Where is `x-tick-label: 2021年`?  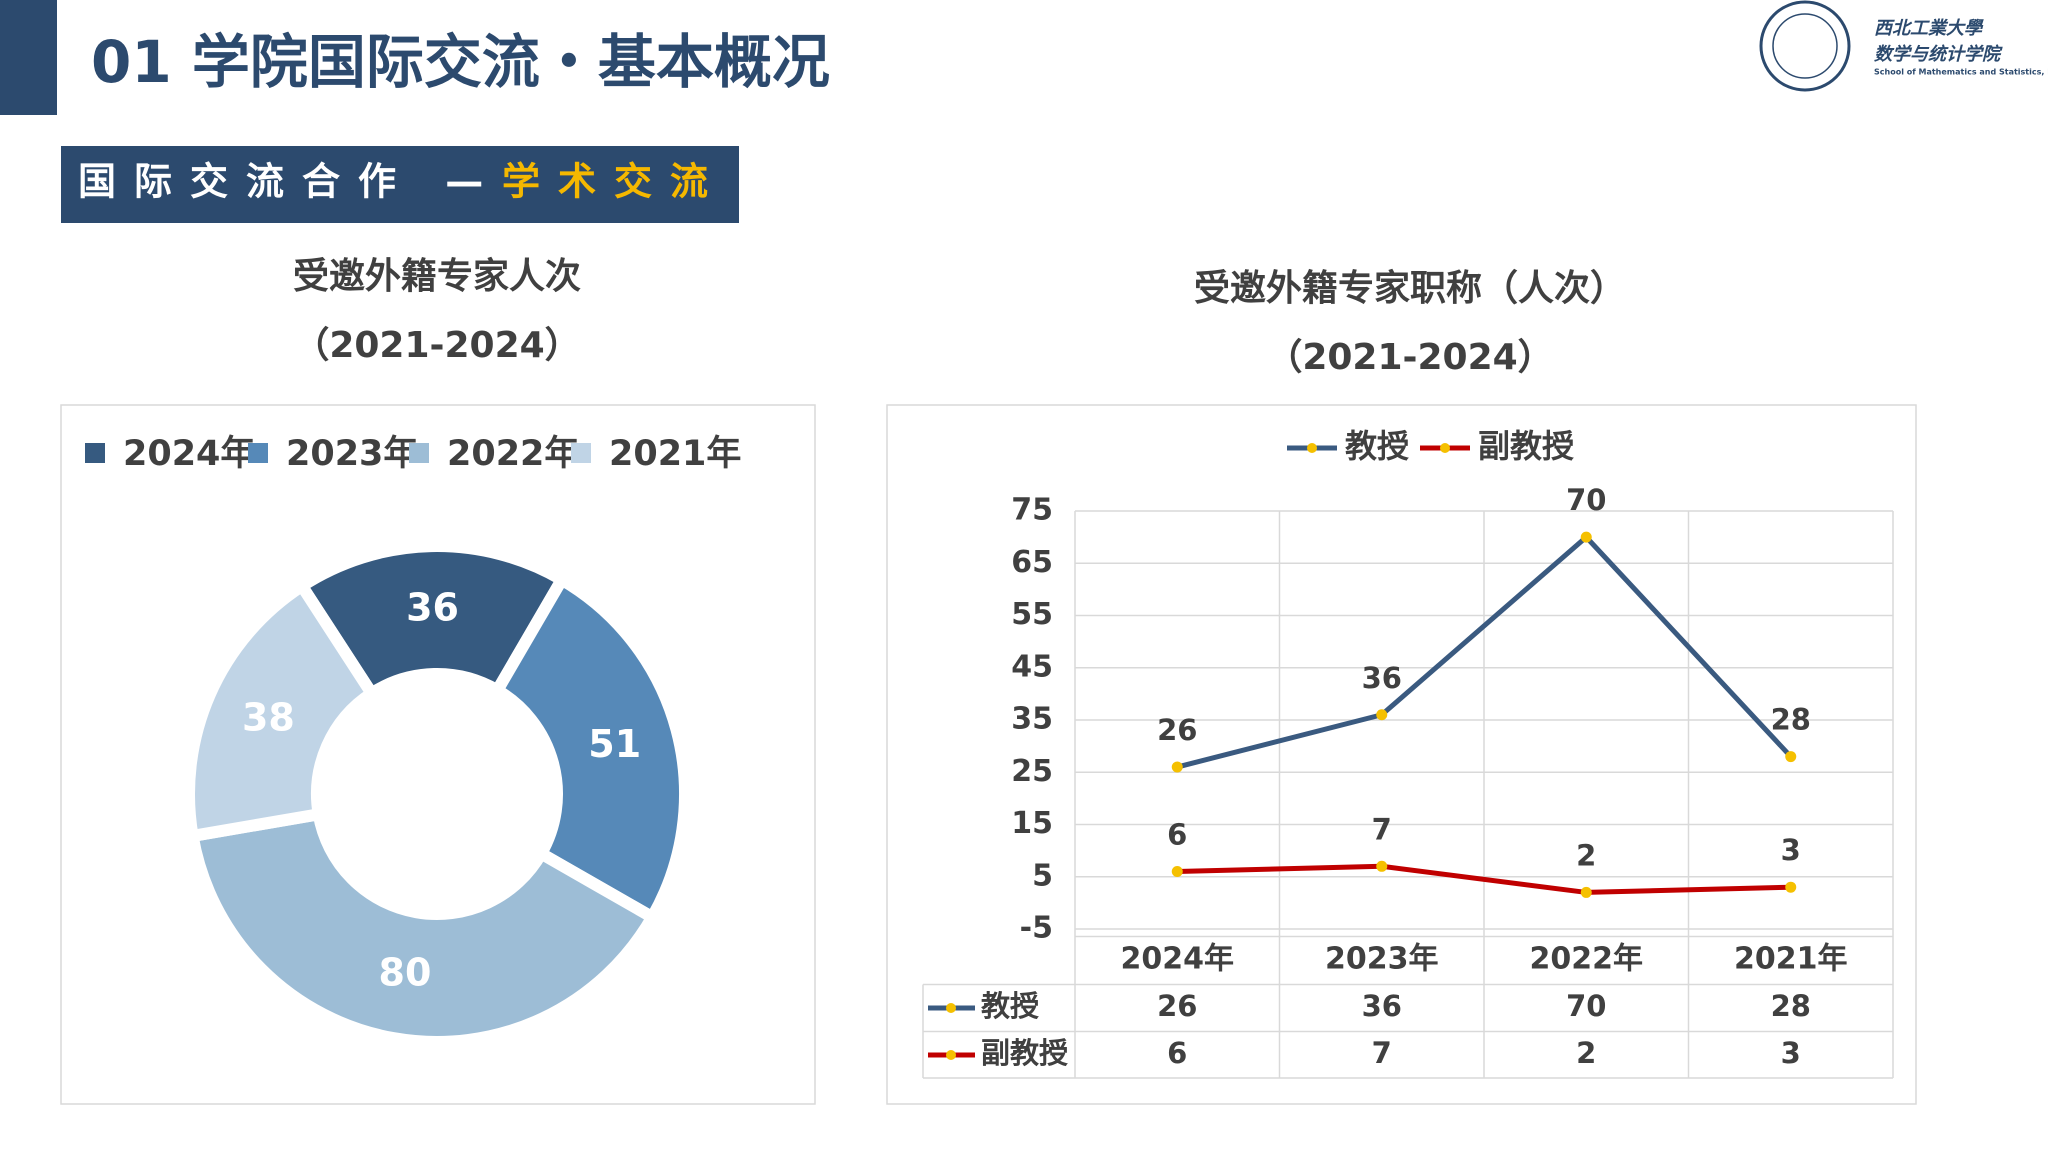
x-tick-label: 2021年 is located at coordinates (1791, 959).